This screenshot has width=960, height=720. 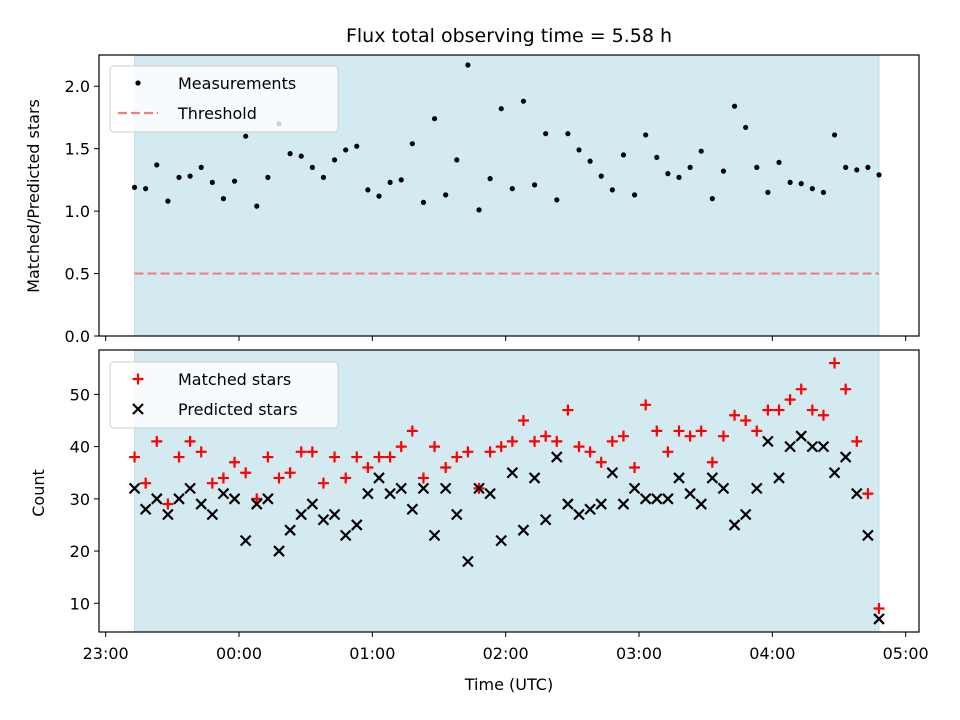 What do you see at coordinates (80, 394) in the screenshot?
I see `y-tick-label: 50` at bounding box center [80, 394].